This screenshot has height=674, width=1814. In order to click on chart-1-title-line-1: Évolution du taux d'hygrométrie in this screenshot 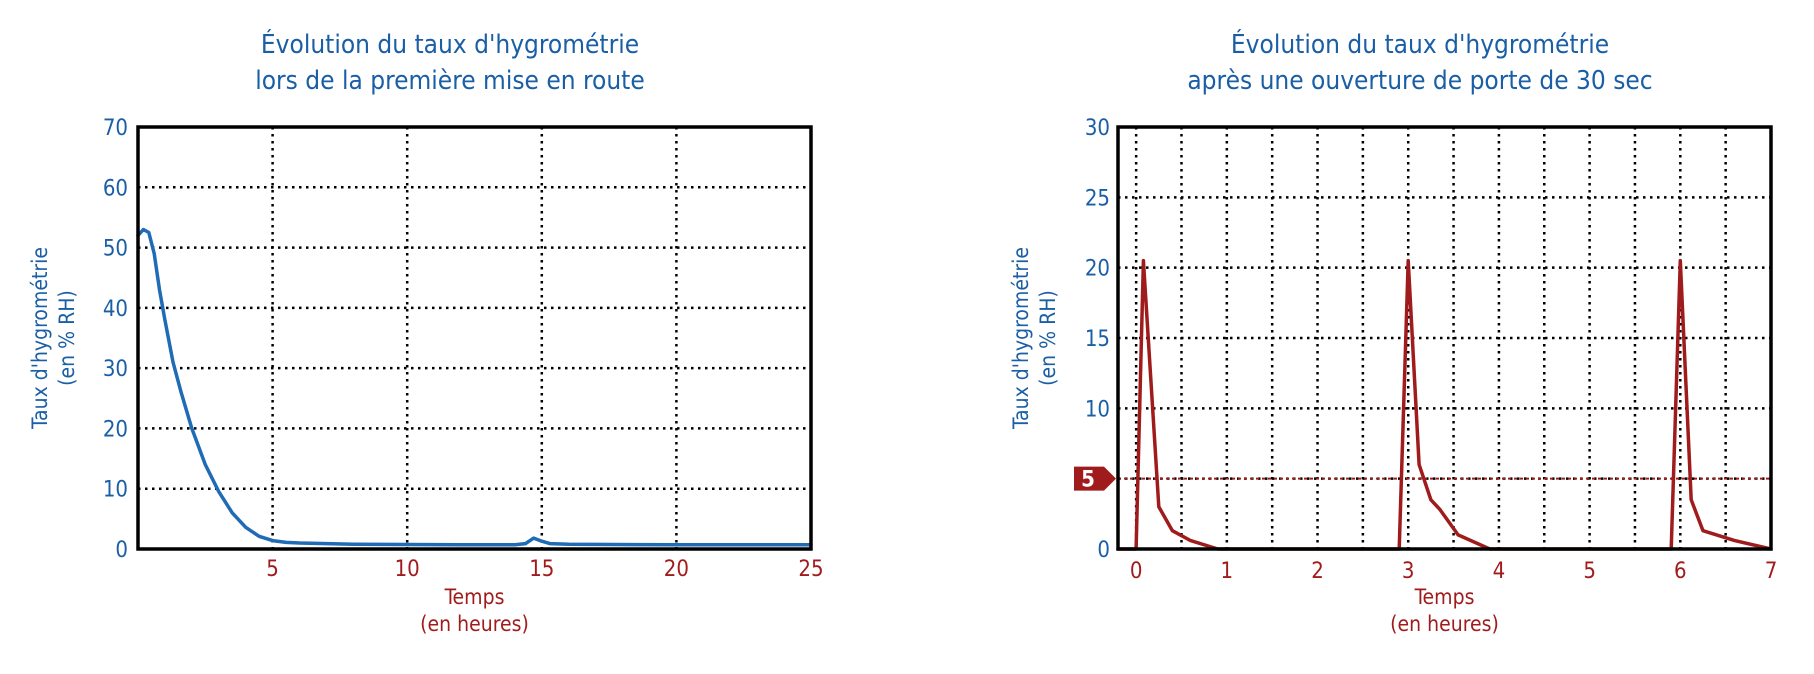, I will do `click(450, 45)`.